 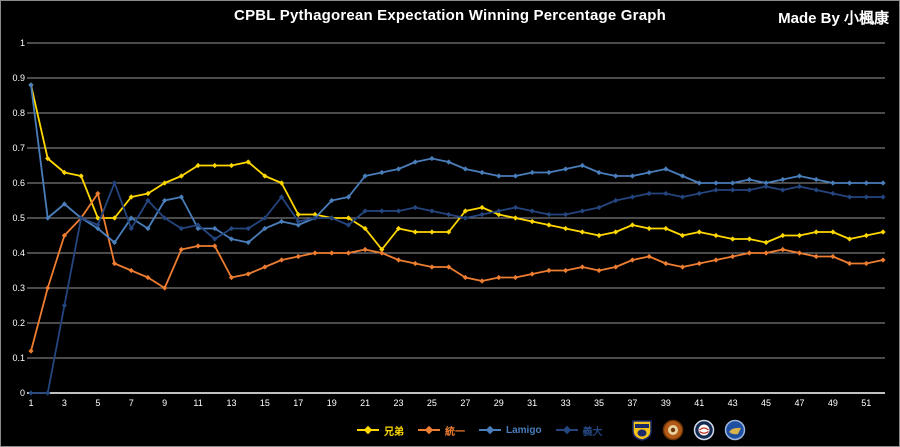 I want to click on y-tick-label: 0.7, so click(x=18, y=148).